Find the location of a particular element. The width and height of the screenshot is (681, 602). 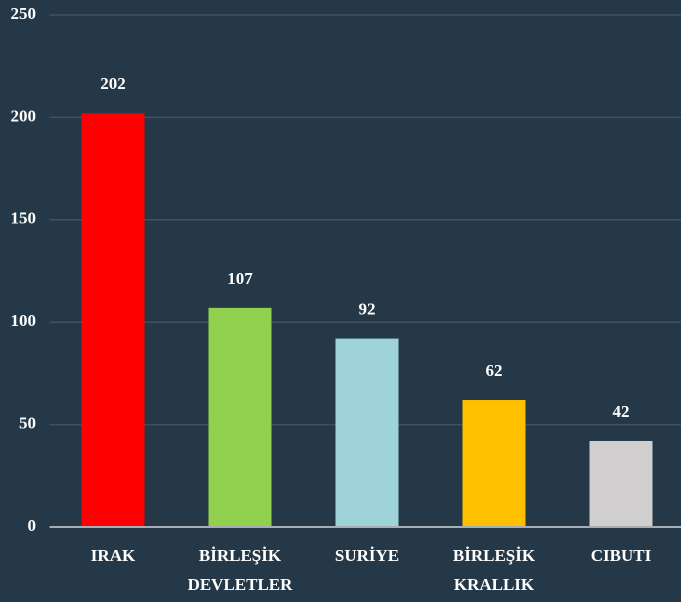

x-tick-label: BİRLEŞİK DEVLETLER is located at coordinates (241, 570).